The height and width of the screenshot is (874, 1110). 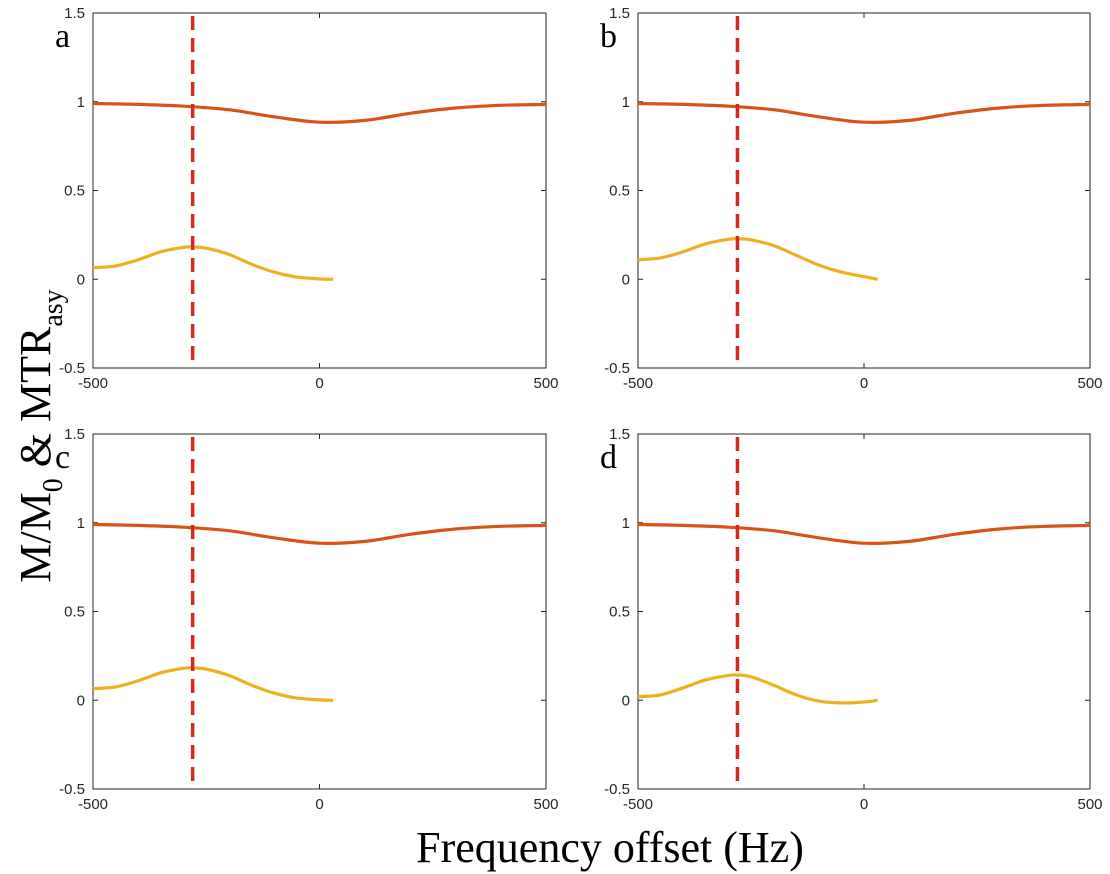 What do you see at coordinates (53, 485) in the screenshot?
I see `y-axis-title-sub1: 0` at bounding box center [53, 485].